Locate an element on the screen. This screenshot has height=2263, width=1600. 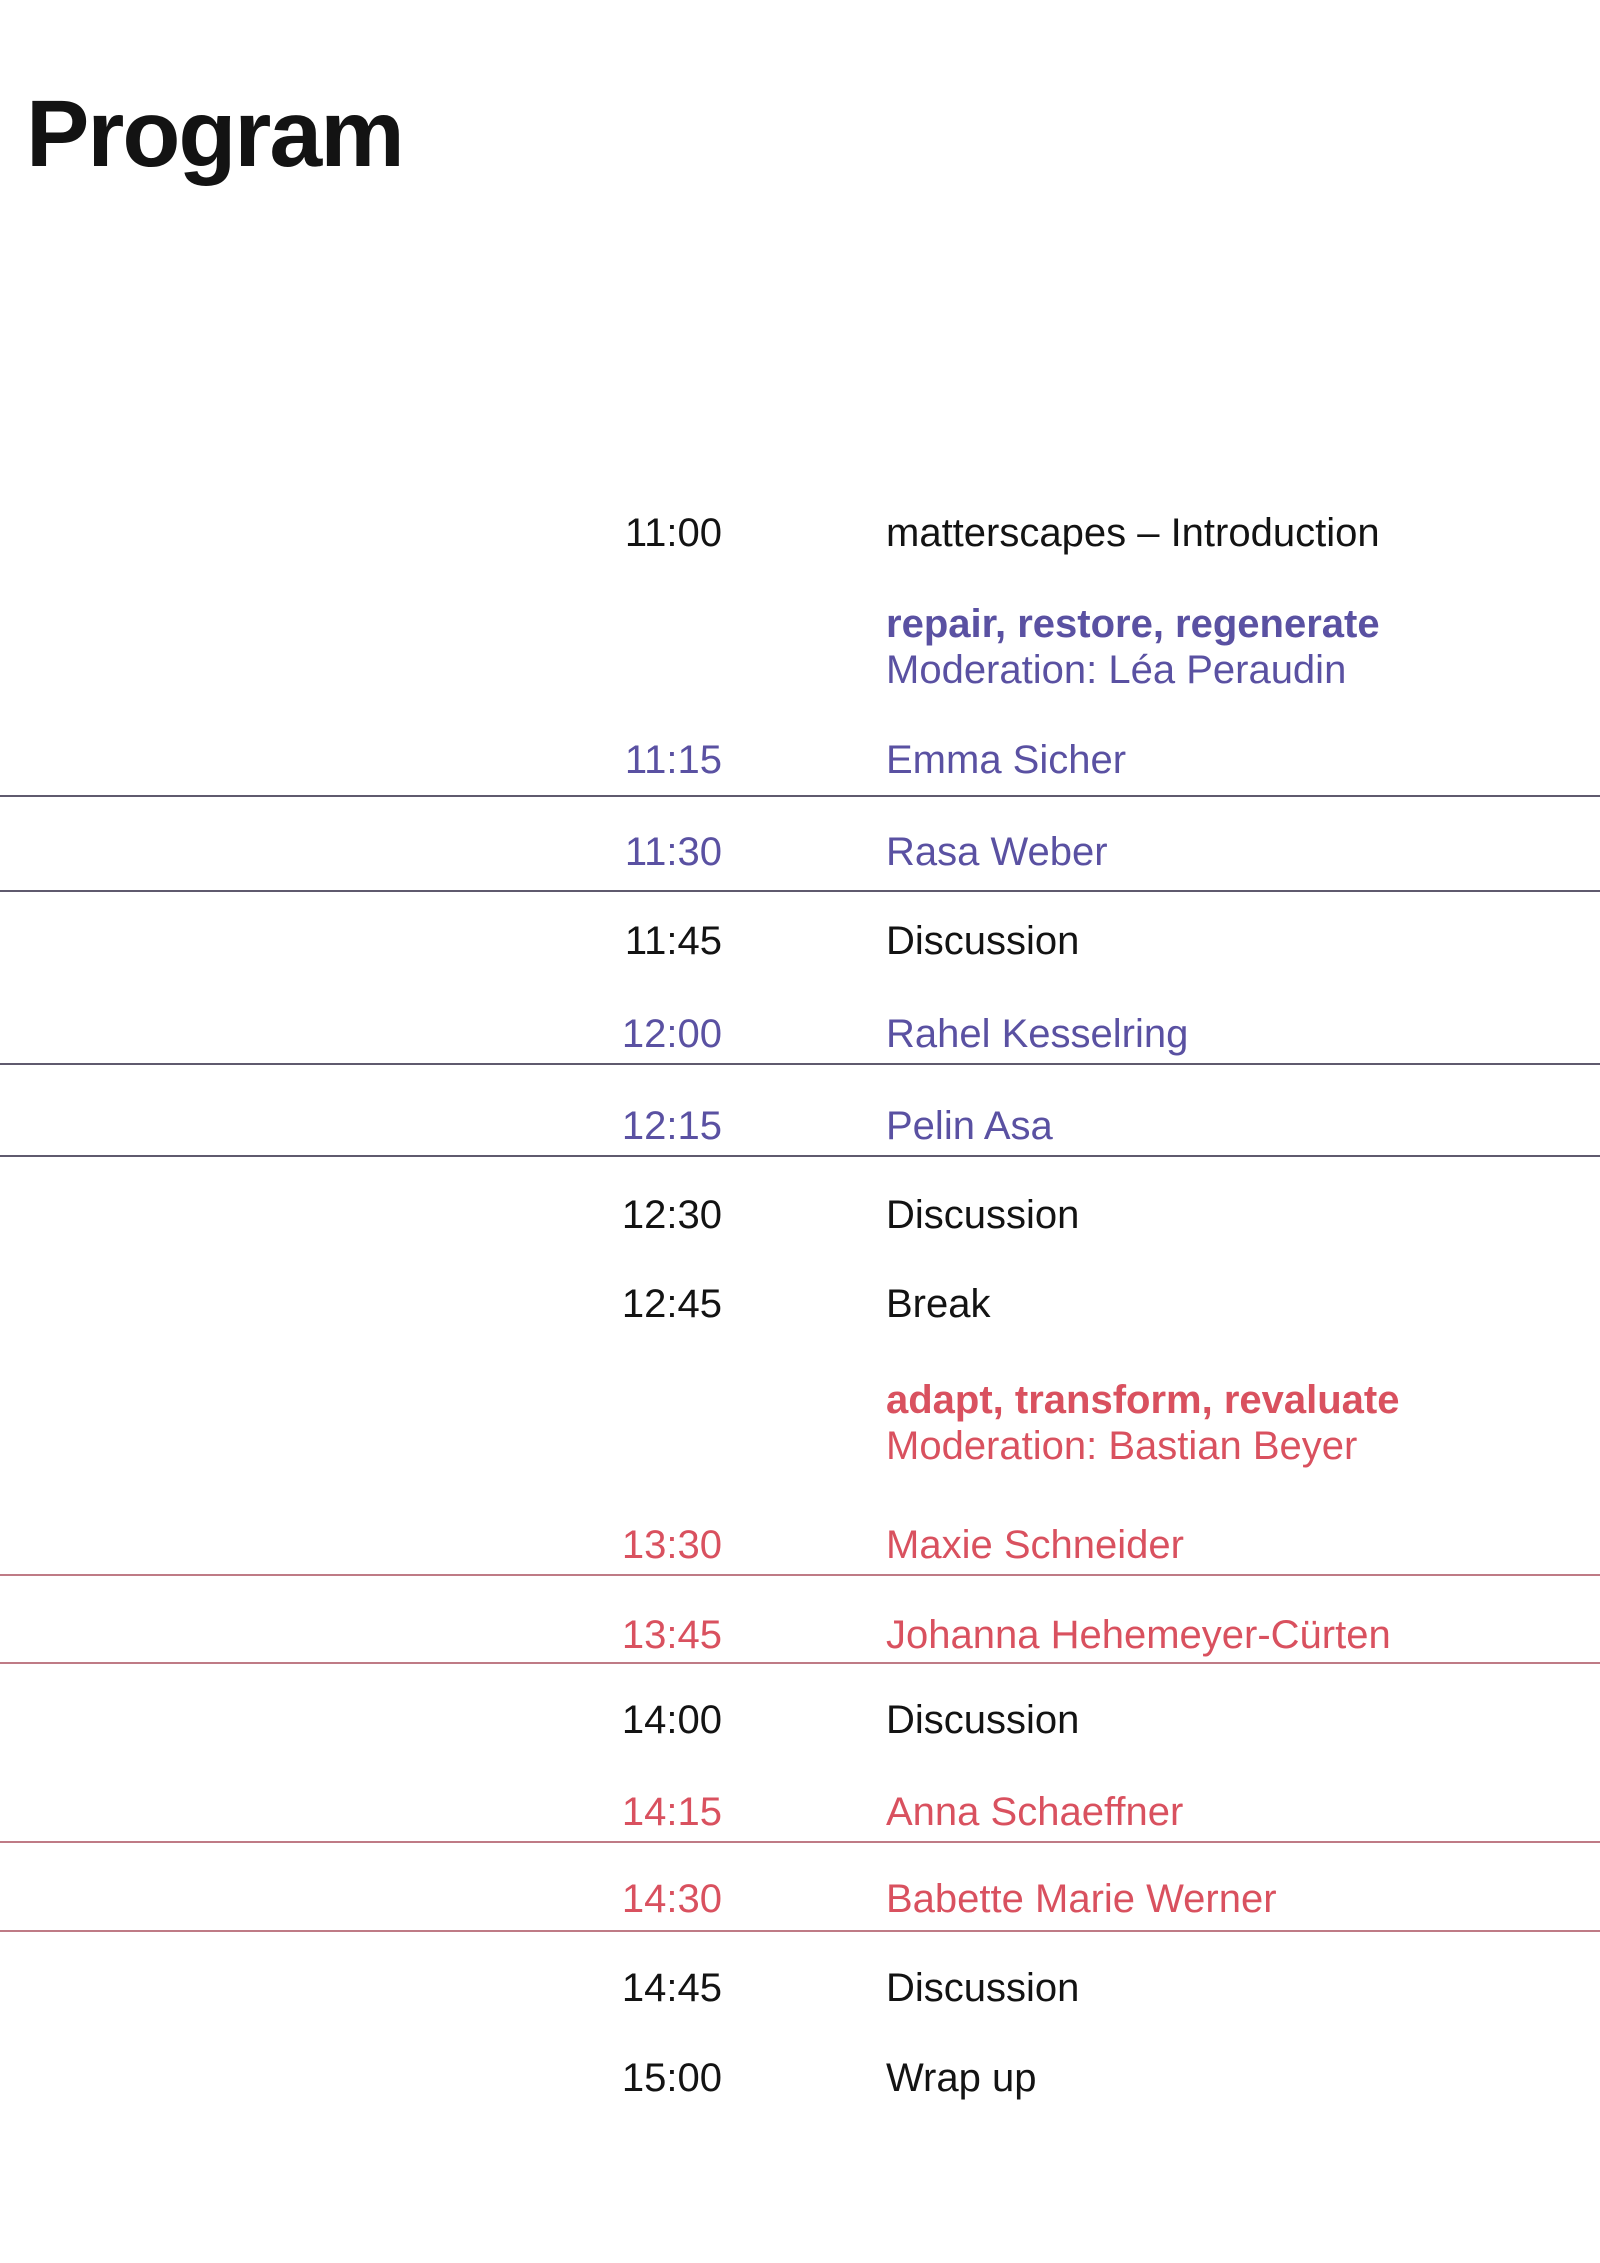
session-time: 12:30 is located at coordinates (671, 1215).